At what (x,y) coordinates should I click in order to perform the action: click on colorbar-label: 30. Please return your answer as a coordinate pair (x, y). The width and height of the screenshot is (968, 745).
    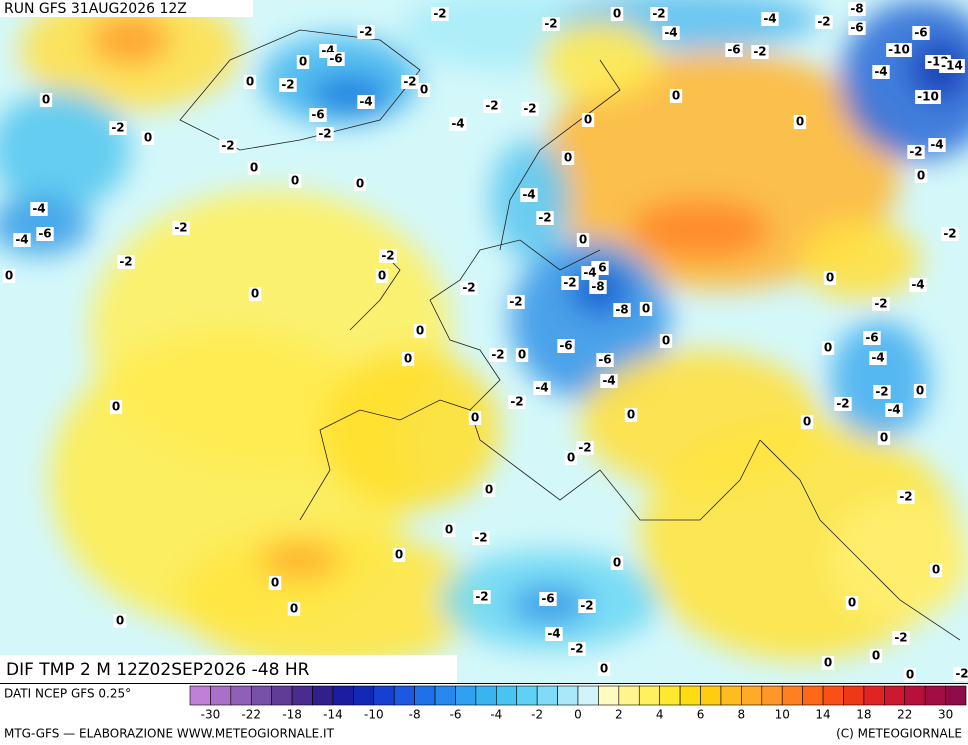
    Looking at the image, I should click on (945, 715).